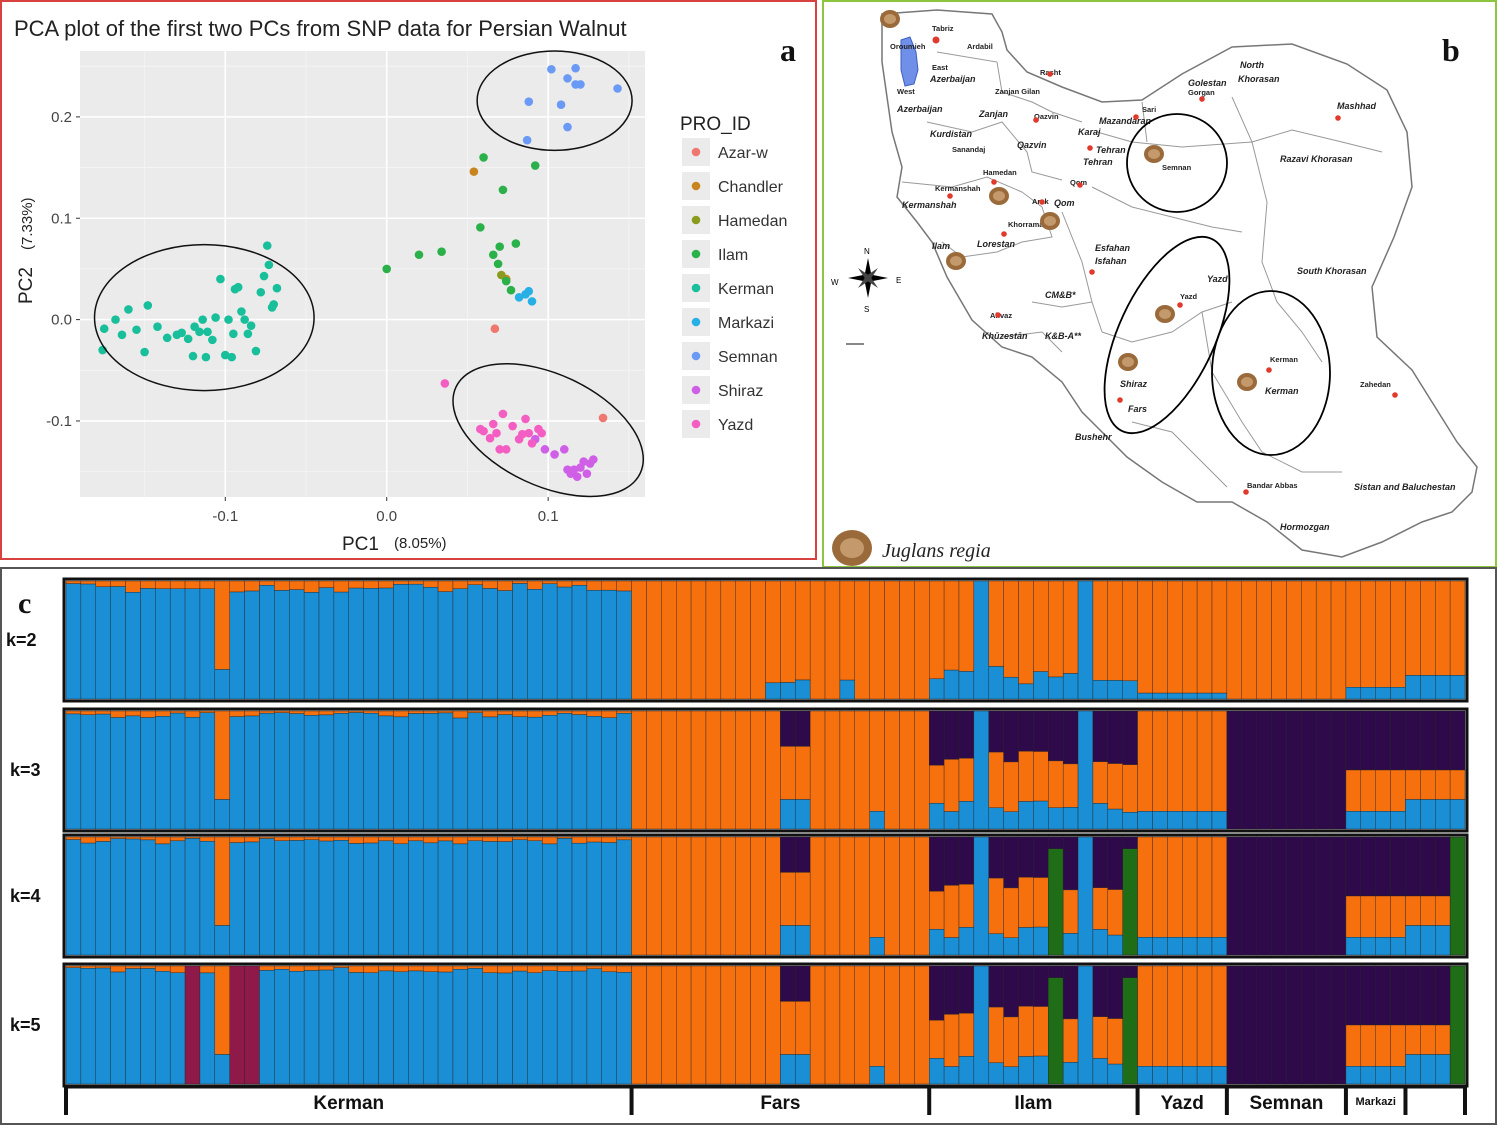 The width and height of the screenshot is (1497, 1125). I want to click on place-label: Hormozgan, so click(1305, 527).